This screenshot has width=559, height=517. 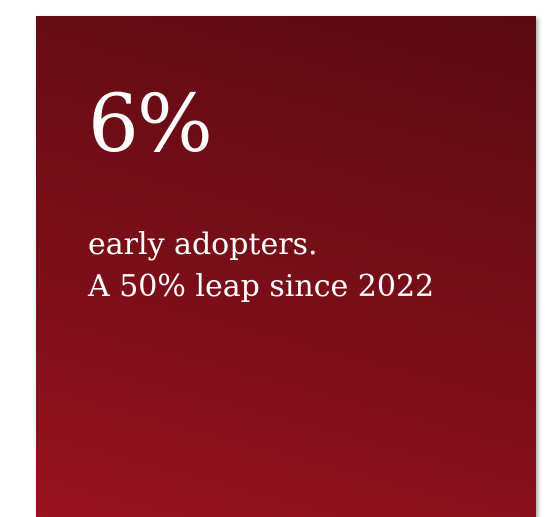 What do you see at coordinates (261, 266) in the screenshot?
I see `stat-caption: early adopters. A 50% leap since 2022` at bounding box center [261, 266].